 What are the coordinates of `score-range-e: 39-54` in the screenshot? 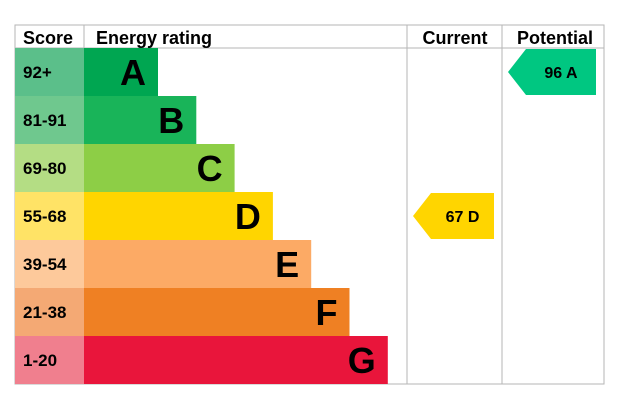 It's located at (45, 264).